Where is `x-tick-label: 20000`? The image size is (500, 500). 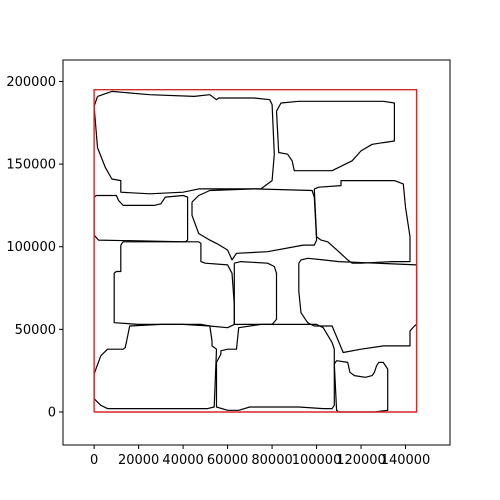 x-tick-label: 20000 is located at coordinates (138, 460).